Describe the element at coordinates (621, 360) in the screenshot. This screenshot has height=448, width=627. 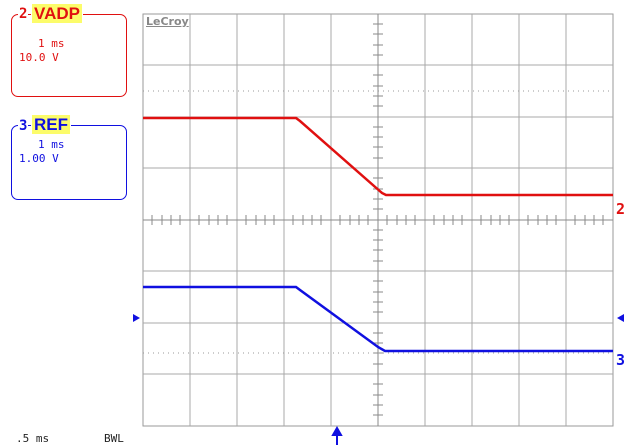
I see `channel-3-trace-label: 3` at that location.